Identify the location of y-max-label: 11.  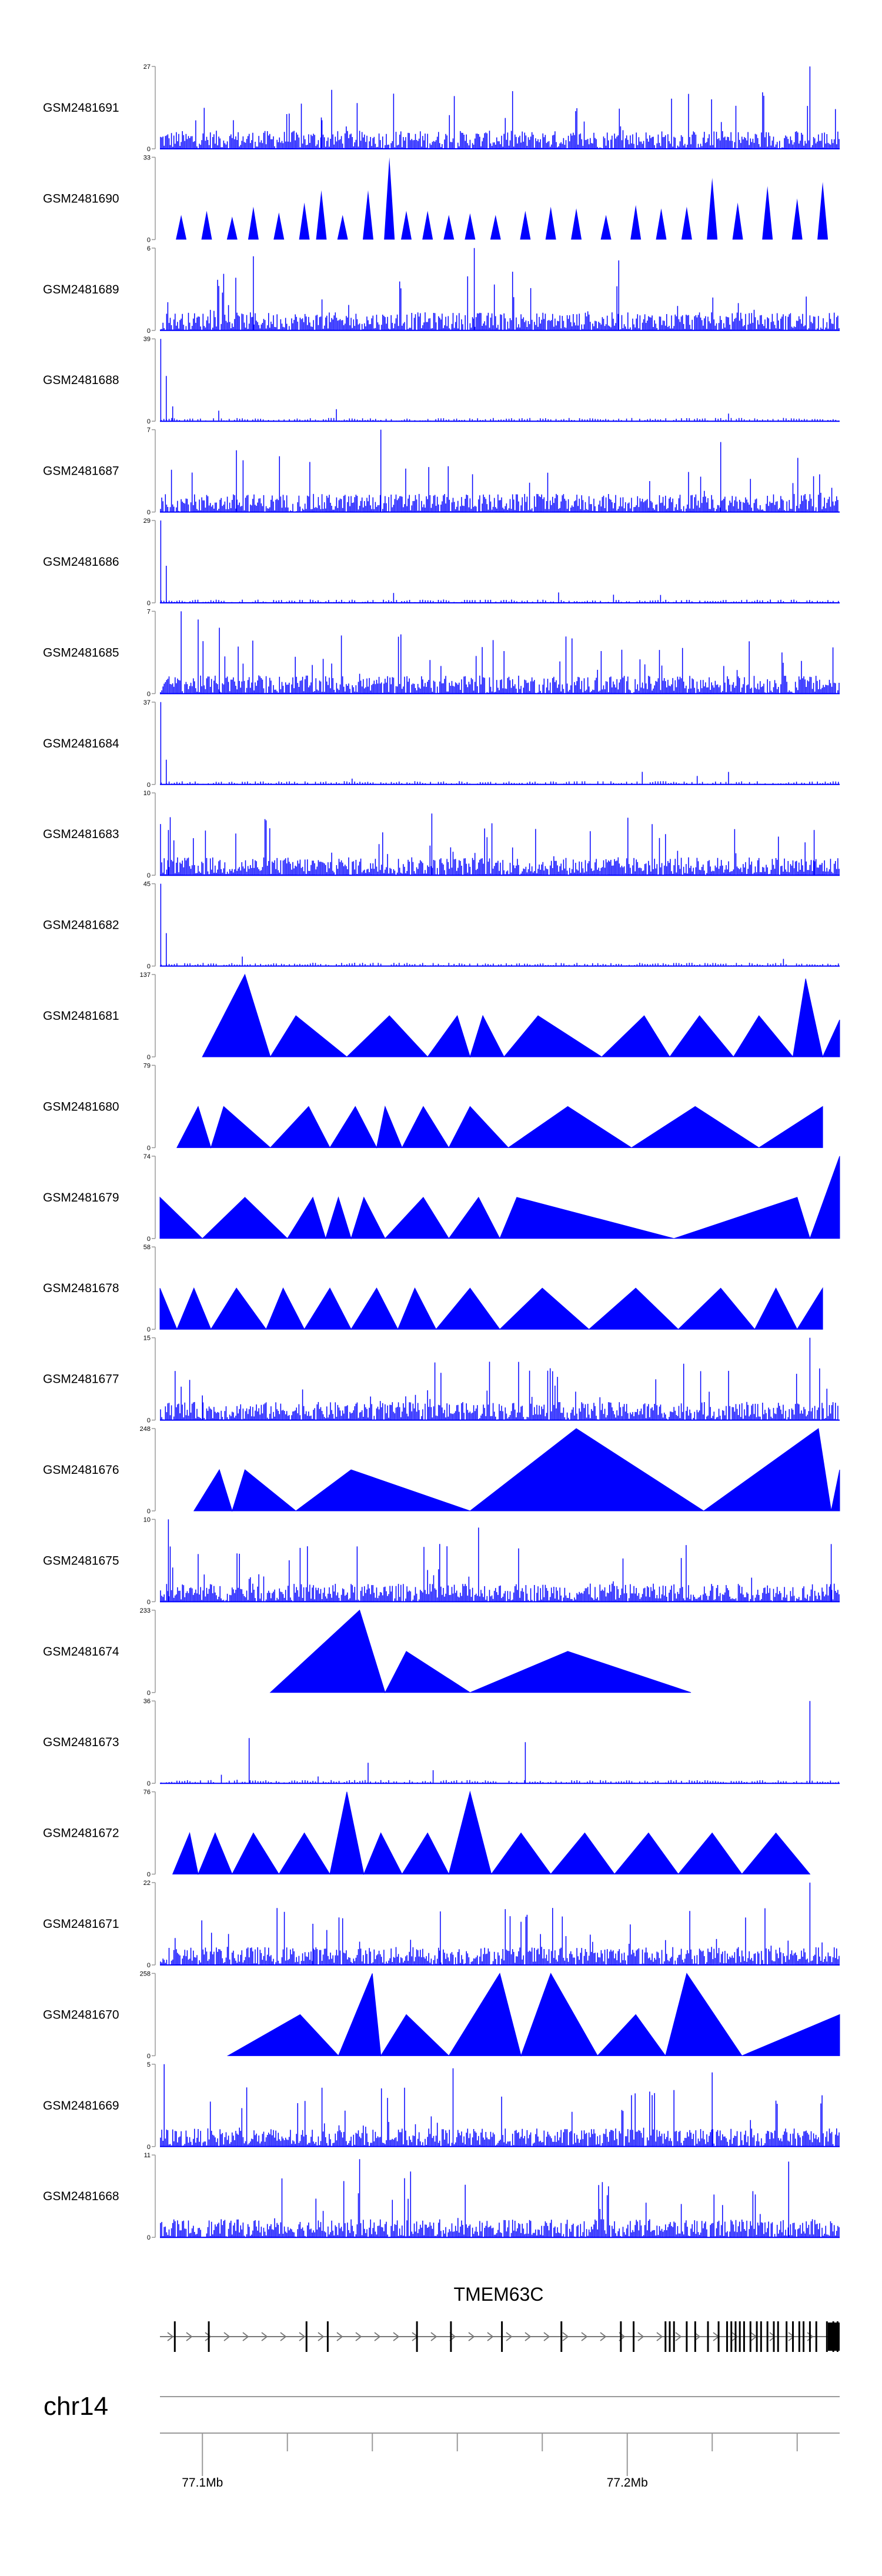
(147, 2155).